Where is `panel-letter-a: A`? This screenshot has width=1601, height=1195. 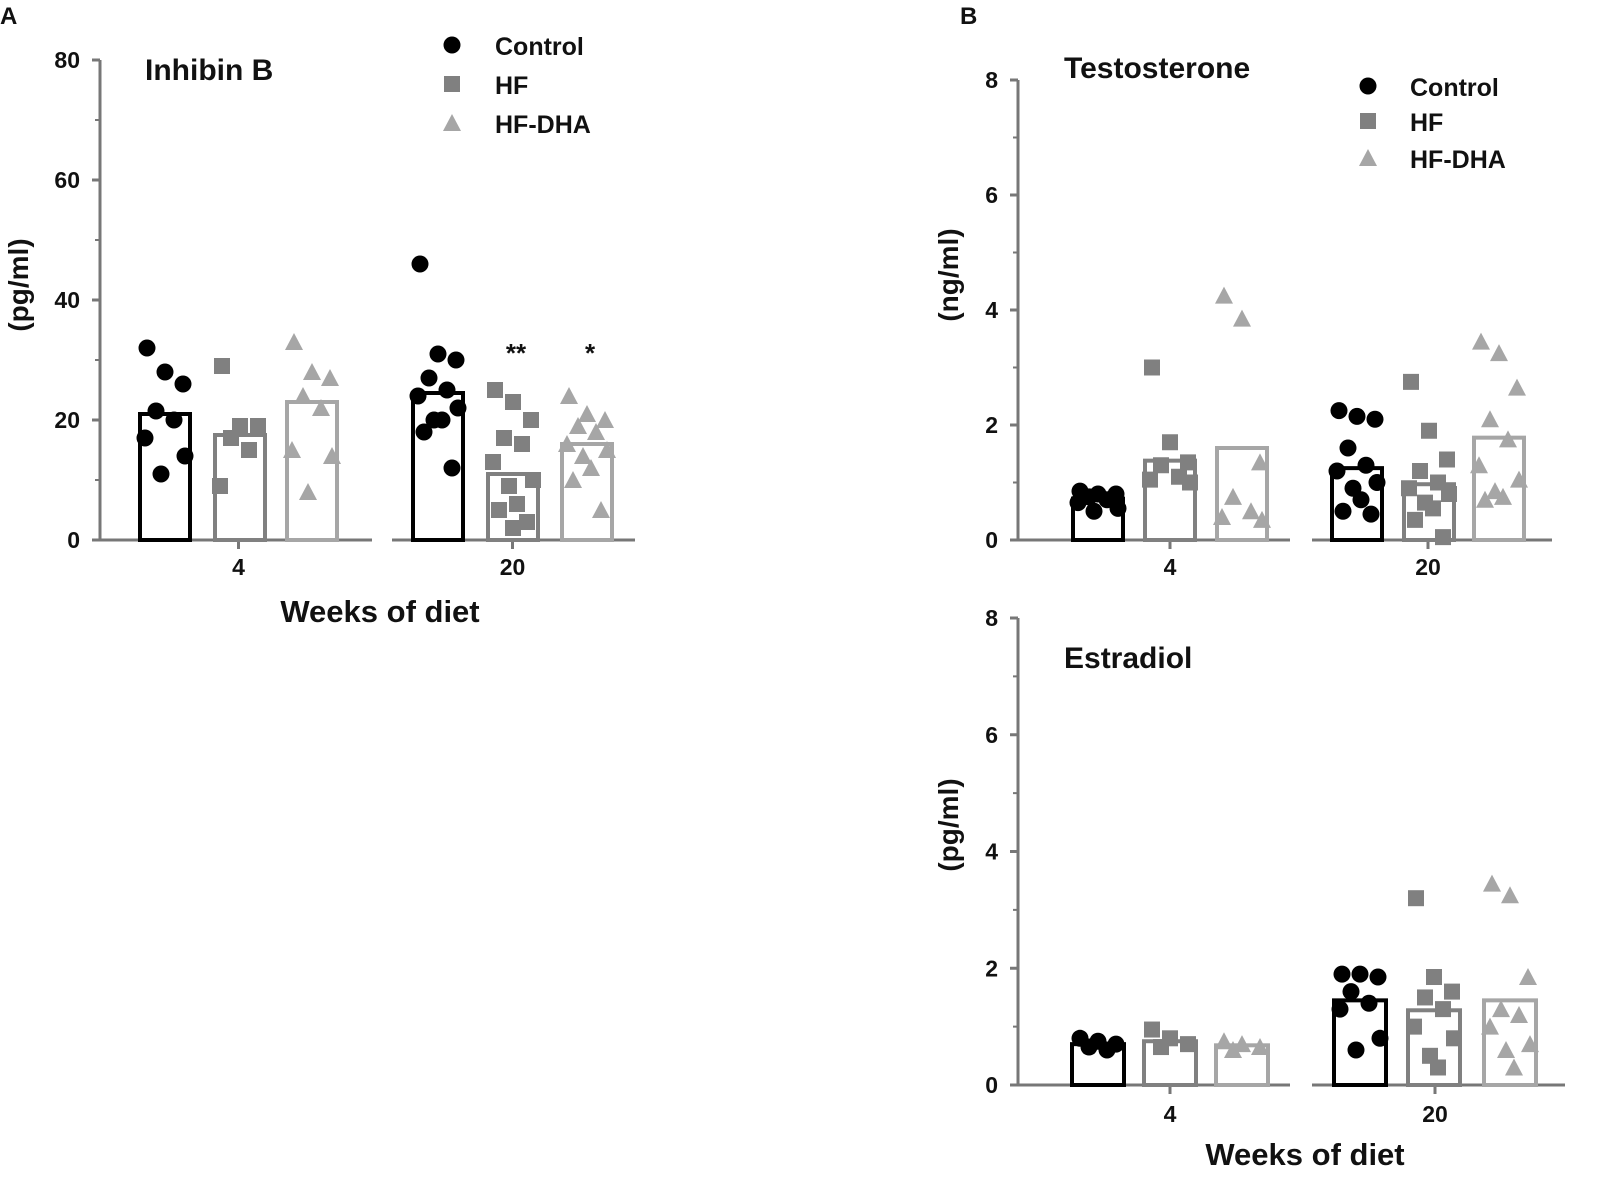
panel-letter-a: A is located at coordinates (8, 16).